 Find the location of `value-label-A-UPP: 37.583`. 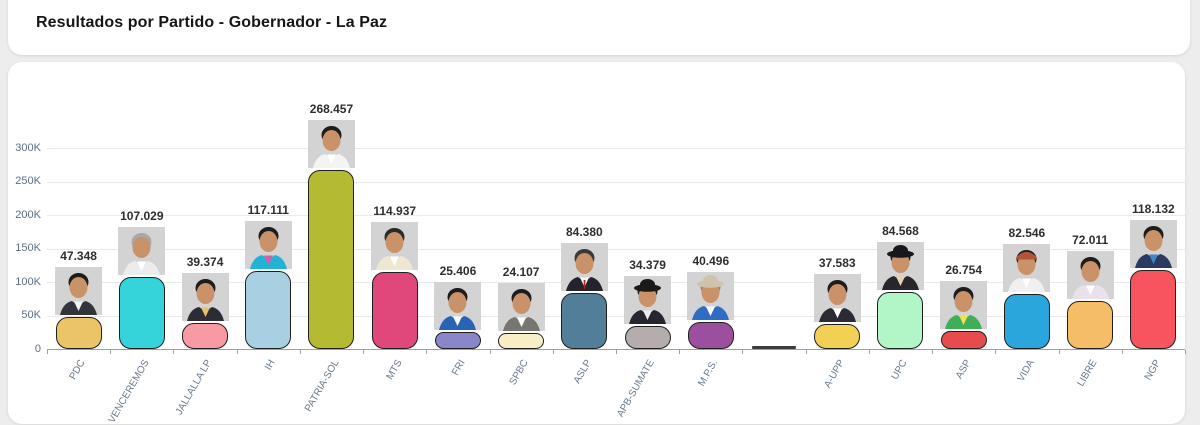

value-label-A-UPP: 37.583 is located at coordinates (837, 262).